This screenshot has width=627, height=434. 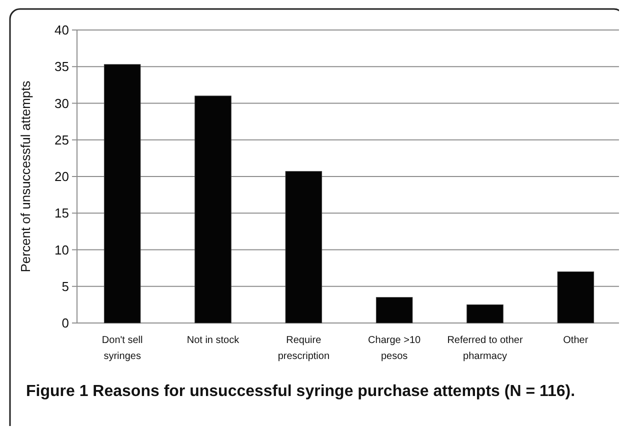 What do you see at coordinates (213, 340) in the screenshot?
I see `x-tick-label: Not in stock` at bounding box center [213, 340].